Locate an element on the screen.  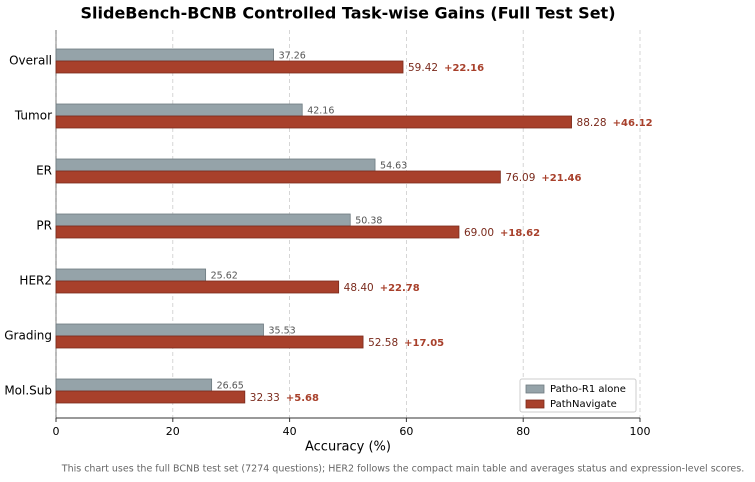
value-label: 59.42 is located at coordinates (423, 68).